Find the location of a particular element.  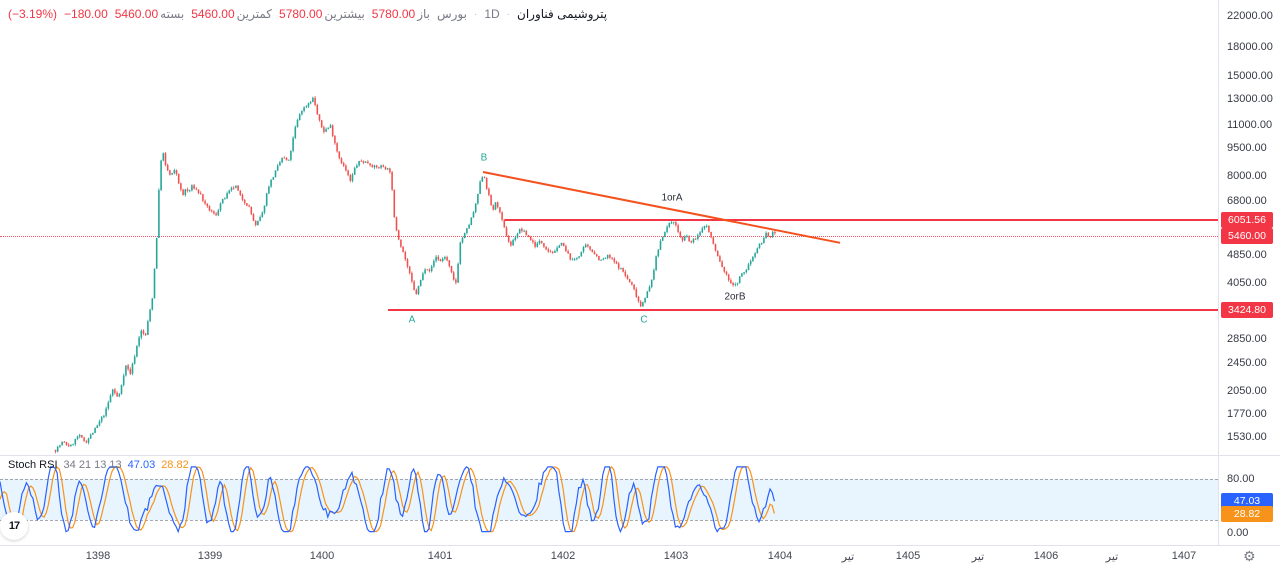

wave-label: 2orB is located at coordinates (735, 297).